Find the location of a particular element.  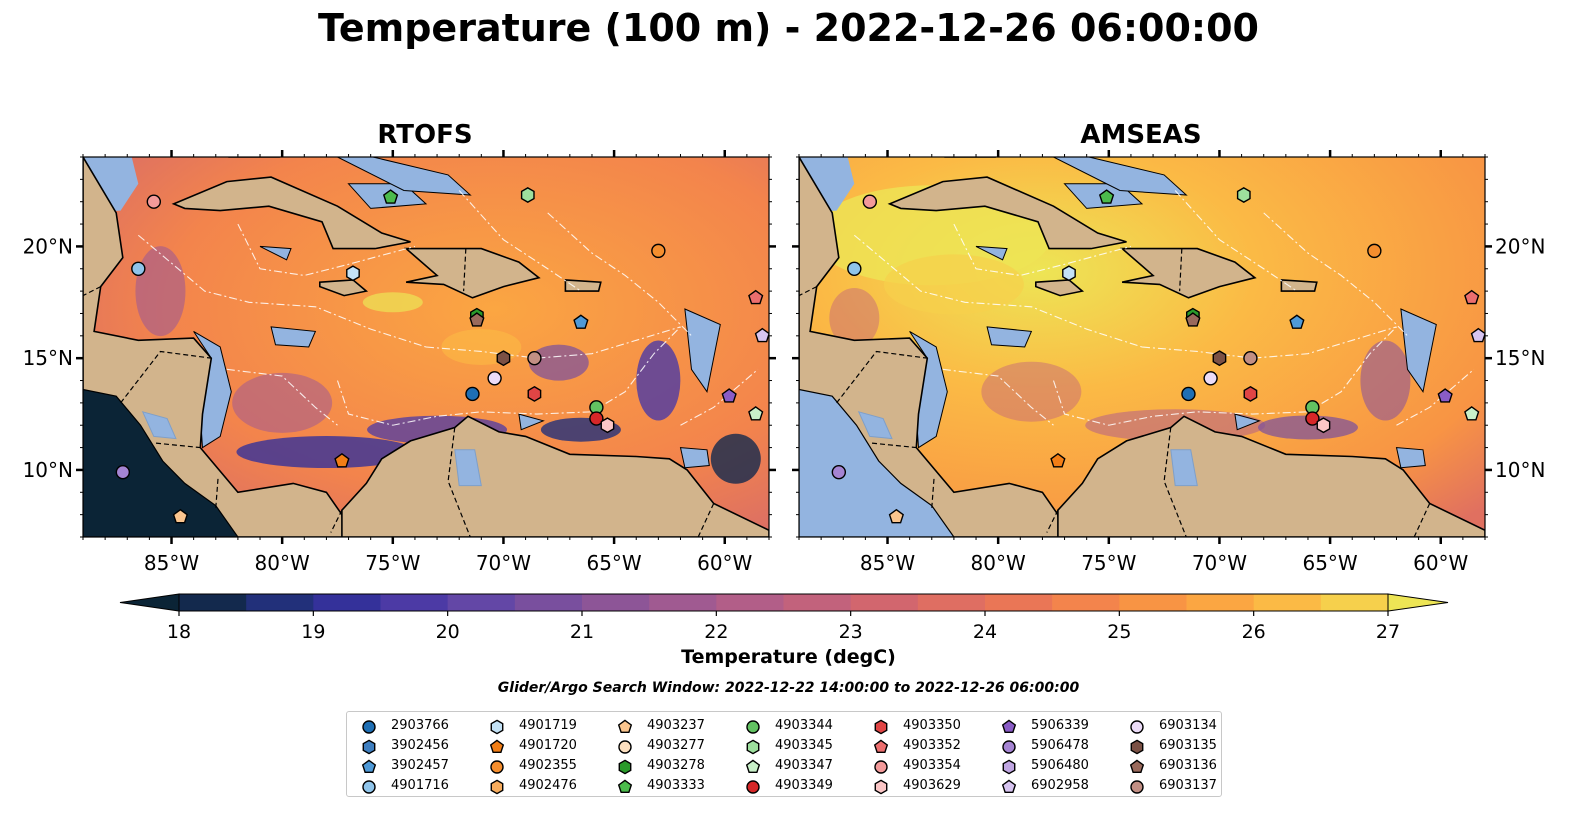

colorbar-tick-label: 19 is located at coordinates (313, 632).